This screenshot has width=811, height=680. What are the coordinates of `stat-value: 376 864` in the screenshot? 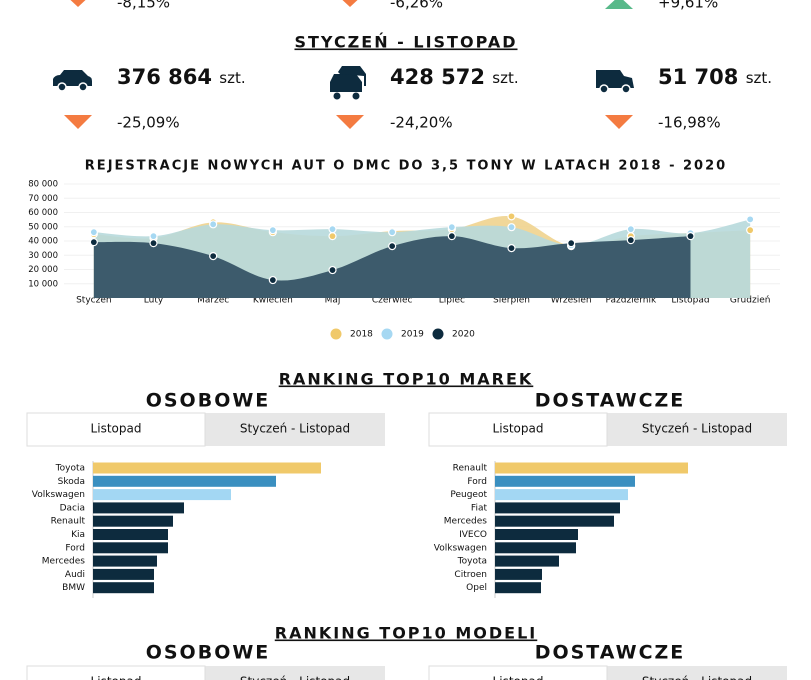 It's located at (164, 77).